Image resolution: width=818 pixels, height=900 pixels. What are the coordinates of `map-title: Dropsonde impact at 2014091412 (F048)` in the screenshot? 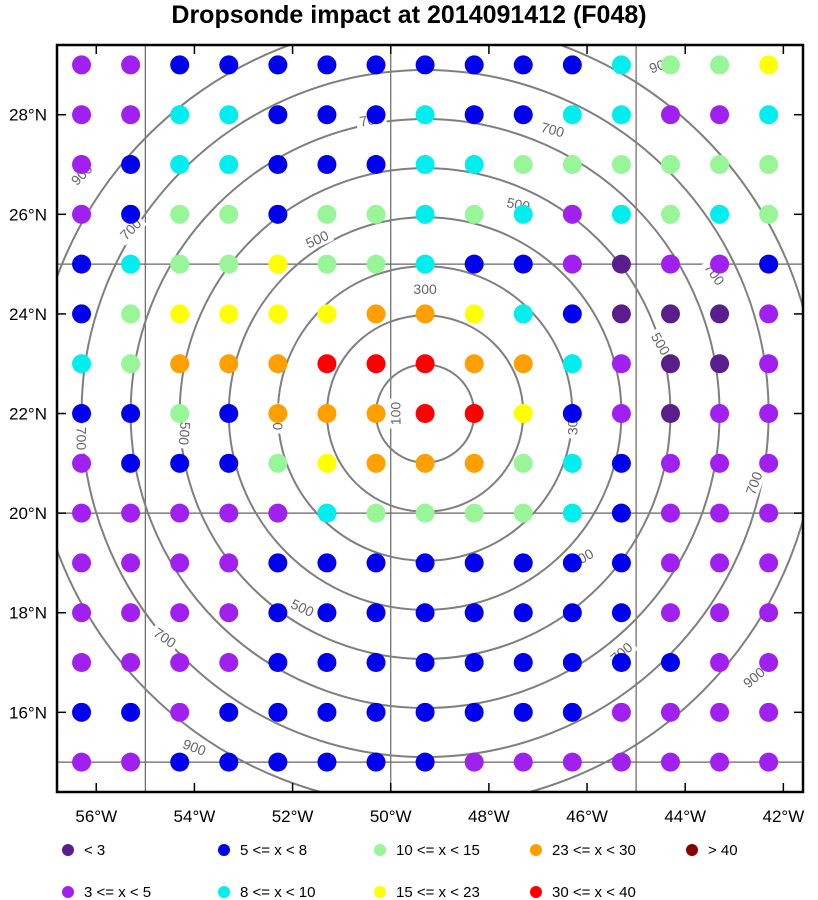 It's located at (409, 15).